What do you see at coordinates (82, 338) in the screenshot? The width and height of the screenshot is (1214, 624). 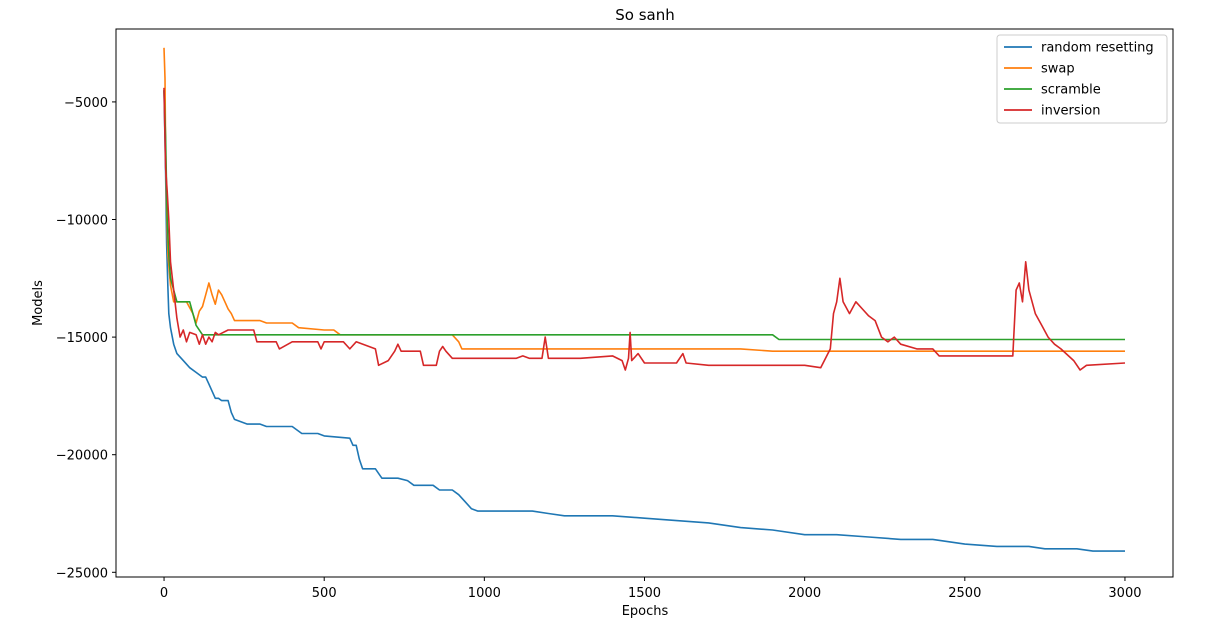 I see `y-tick-label: −15000` at bounding box center [82, 338].